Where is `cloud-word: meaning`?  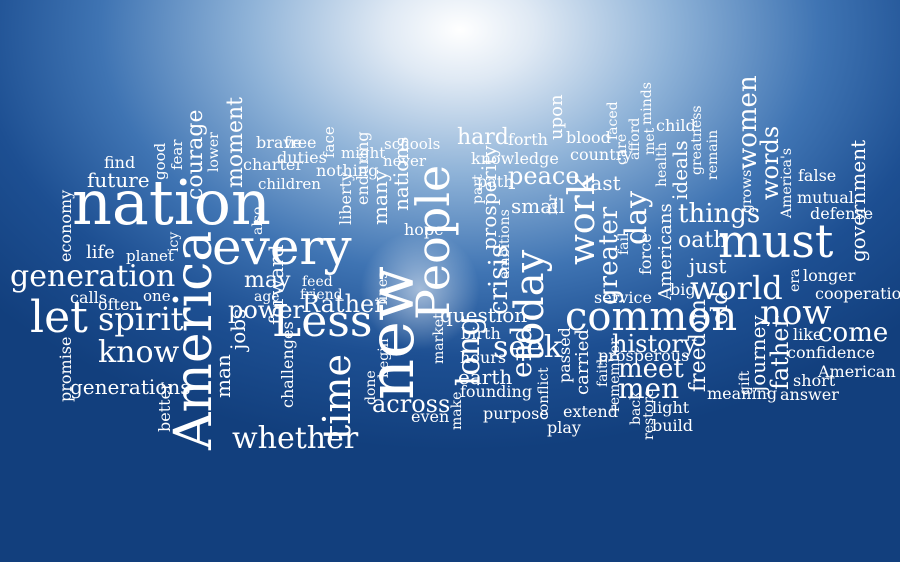 cloud-word: meaning is located at coordinates (742, 393).